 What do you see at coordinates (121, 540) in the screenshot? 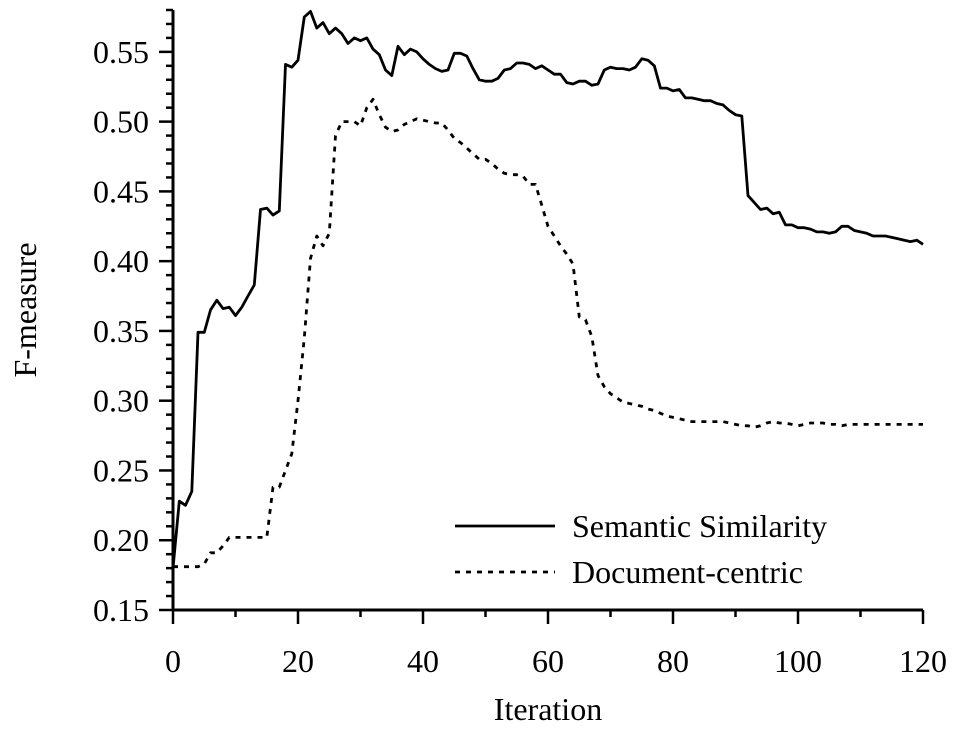
I see `y-tick-label: 0.20` at bounding box center [121, 540].